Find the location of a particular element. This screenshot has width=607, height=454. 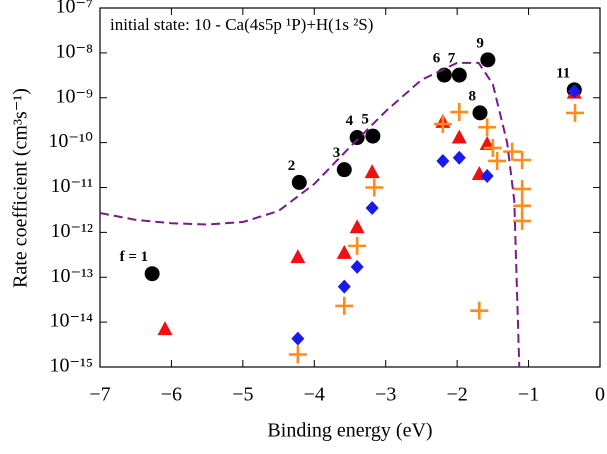

y-axis-label: Rate coefficient (cm³s⁻¹) is located at coordinates (21, 188).